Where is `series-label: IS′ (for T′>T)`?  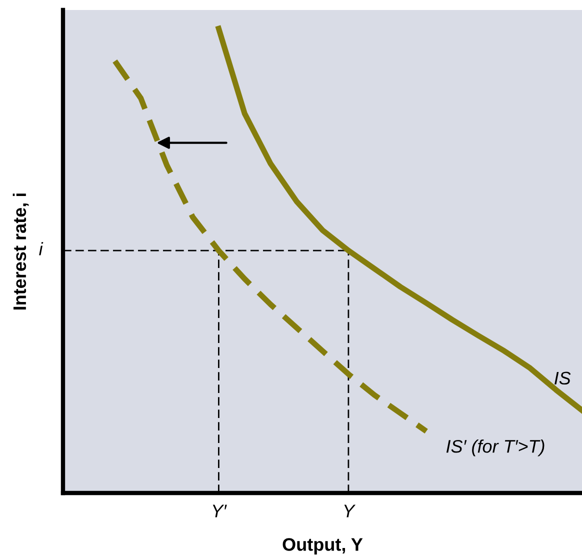
series-label: IS′ (for T′>T) is located at coordinates (495, 447).